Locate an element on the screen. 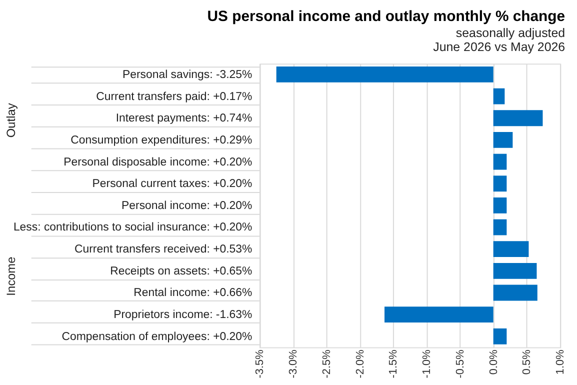 This screenshot has height=385, width=577. y-tick-label: Current transfers received: +0.53% is located at coordinates (163, 250).